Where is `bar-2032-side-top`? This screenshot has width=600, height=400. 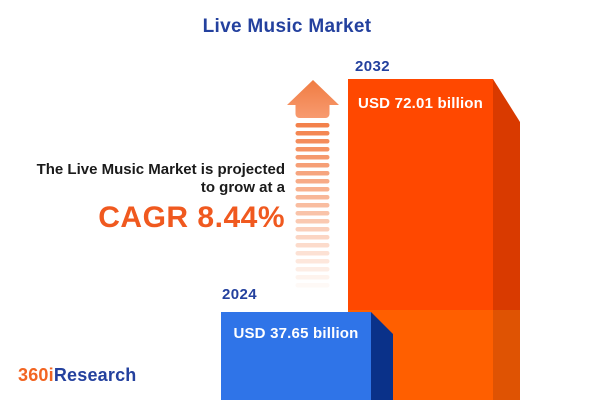 bar-2032-side-top is located at coordinates (506, 194).